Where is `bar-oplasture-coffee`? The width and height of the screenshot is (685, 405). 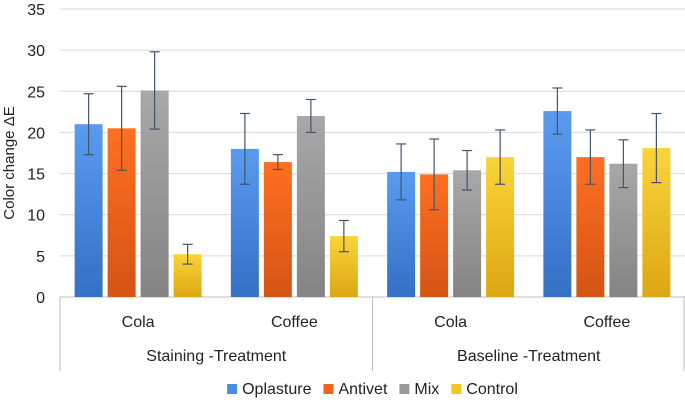
bar-oplasture-coffee is located at coordinates (557, 204).